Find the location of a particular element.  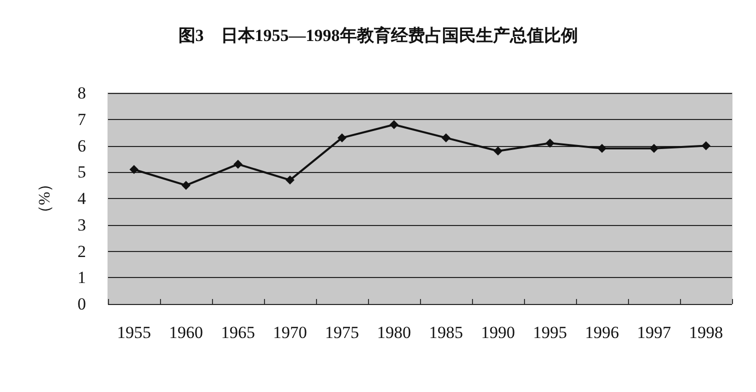

x-tick-label: 1970 is located at coordinates (290, 332).